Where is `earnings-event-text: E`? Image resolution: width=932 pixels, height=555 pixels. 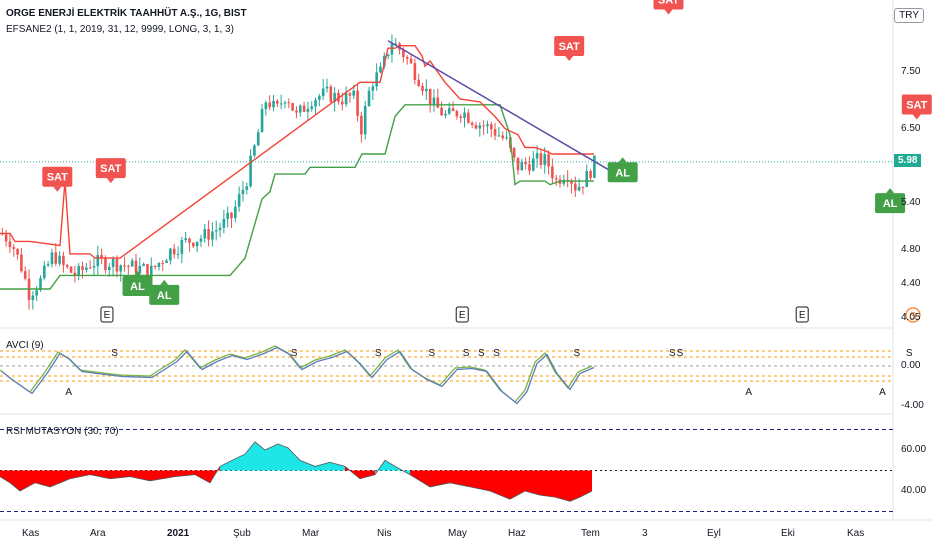 earnings-event-text: E is located at coordinates (802, 315).